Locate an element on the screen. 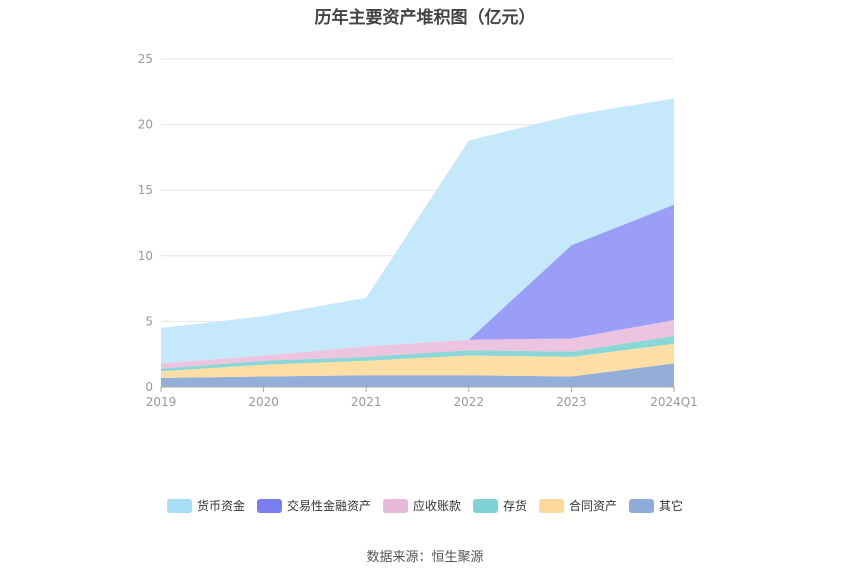 The width and height of the screenshot is (850, 575). legend-item: 合同资产 is located at coordinates (578, 505).